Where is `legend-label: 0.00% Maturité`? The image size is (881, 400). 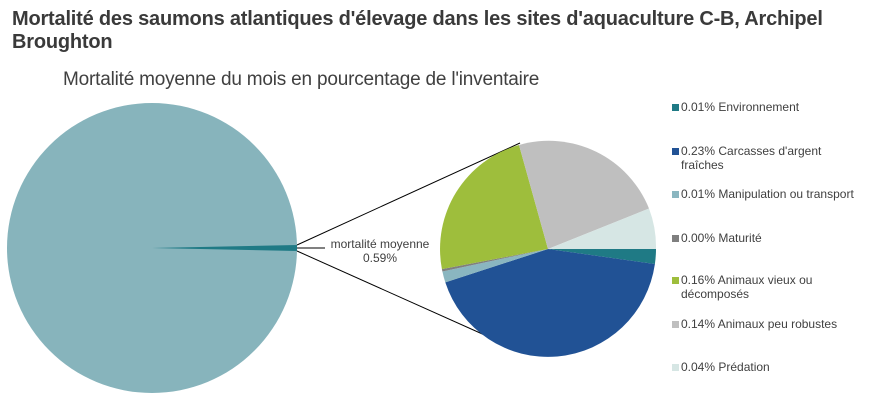
legend-label: 0.00% Maturité is located at coordinates (721, 238).